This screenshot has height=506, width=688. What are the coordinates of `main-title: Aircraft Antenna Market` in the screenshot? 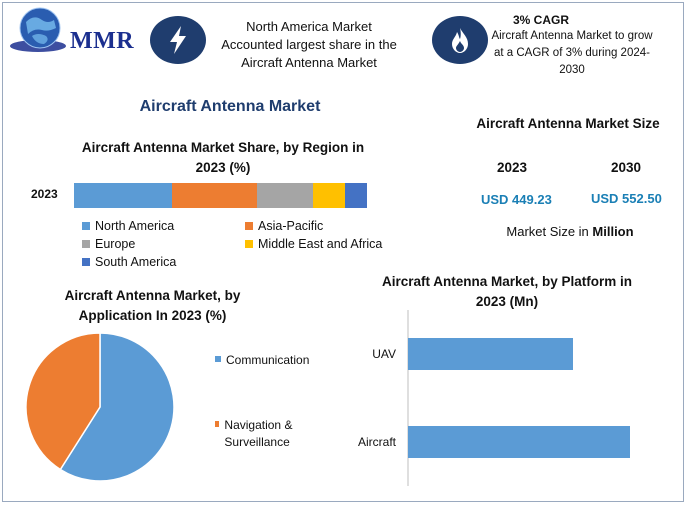 It's located at (230, 106).